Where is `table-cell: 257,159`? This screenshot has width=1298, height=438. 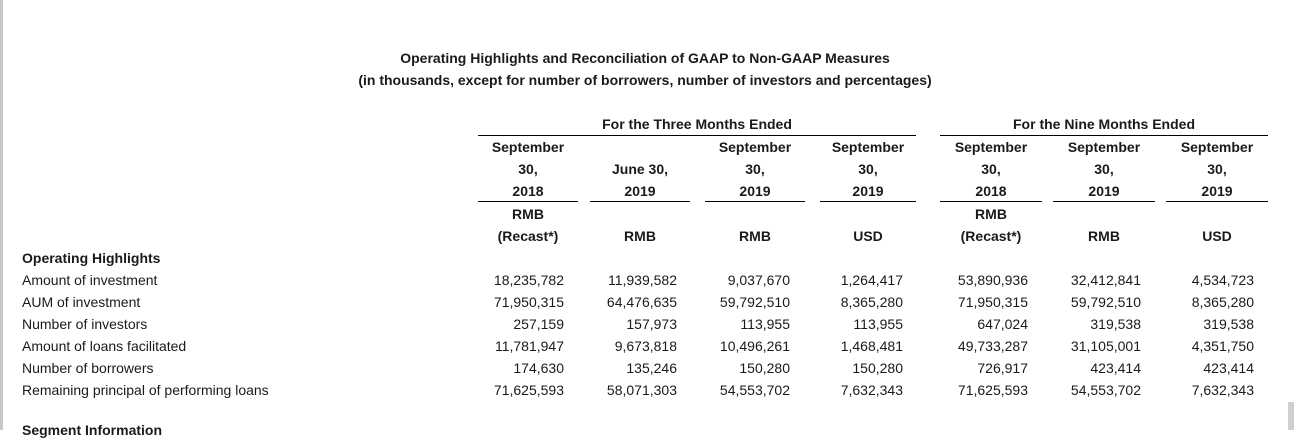 table-cell: 257,159 is located at coordinates (538, 324).